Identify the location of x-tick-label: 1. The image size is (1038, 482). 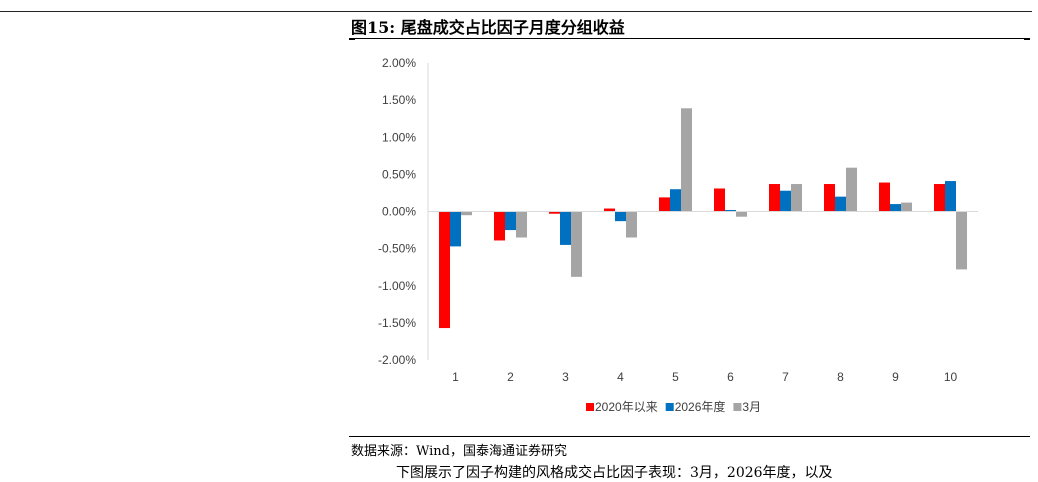
(455, 377).